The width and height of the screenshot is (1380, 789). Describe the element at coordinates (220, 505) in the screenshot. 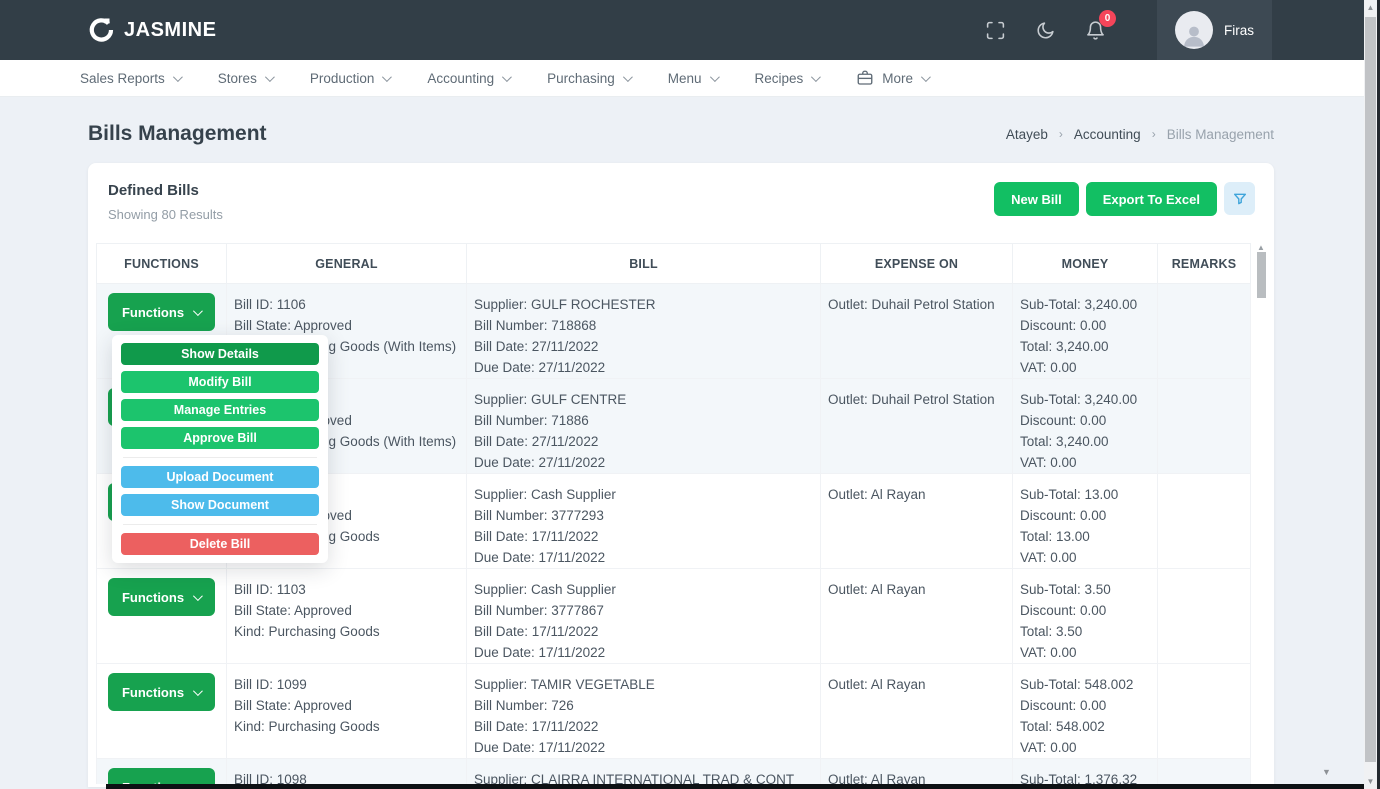

I see `dropdown-item-show-document: Show Document` at that location.